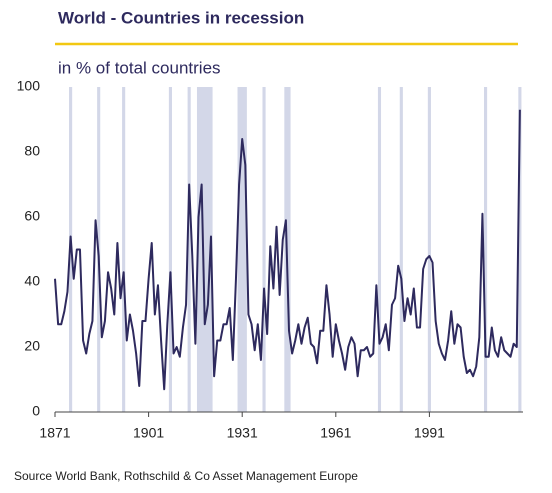 The height and width of the screenshot is (493, 552). Describe the element at coordinates (242, 433) in the screenshot. I see `x-tick-label: 1931` at that location.